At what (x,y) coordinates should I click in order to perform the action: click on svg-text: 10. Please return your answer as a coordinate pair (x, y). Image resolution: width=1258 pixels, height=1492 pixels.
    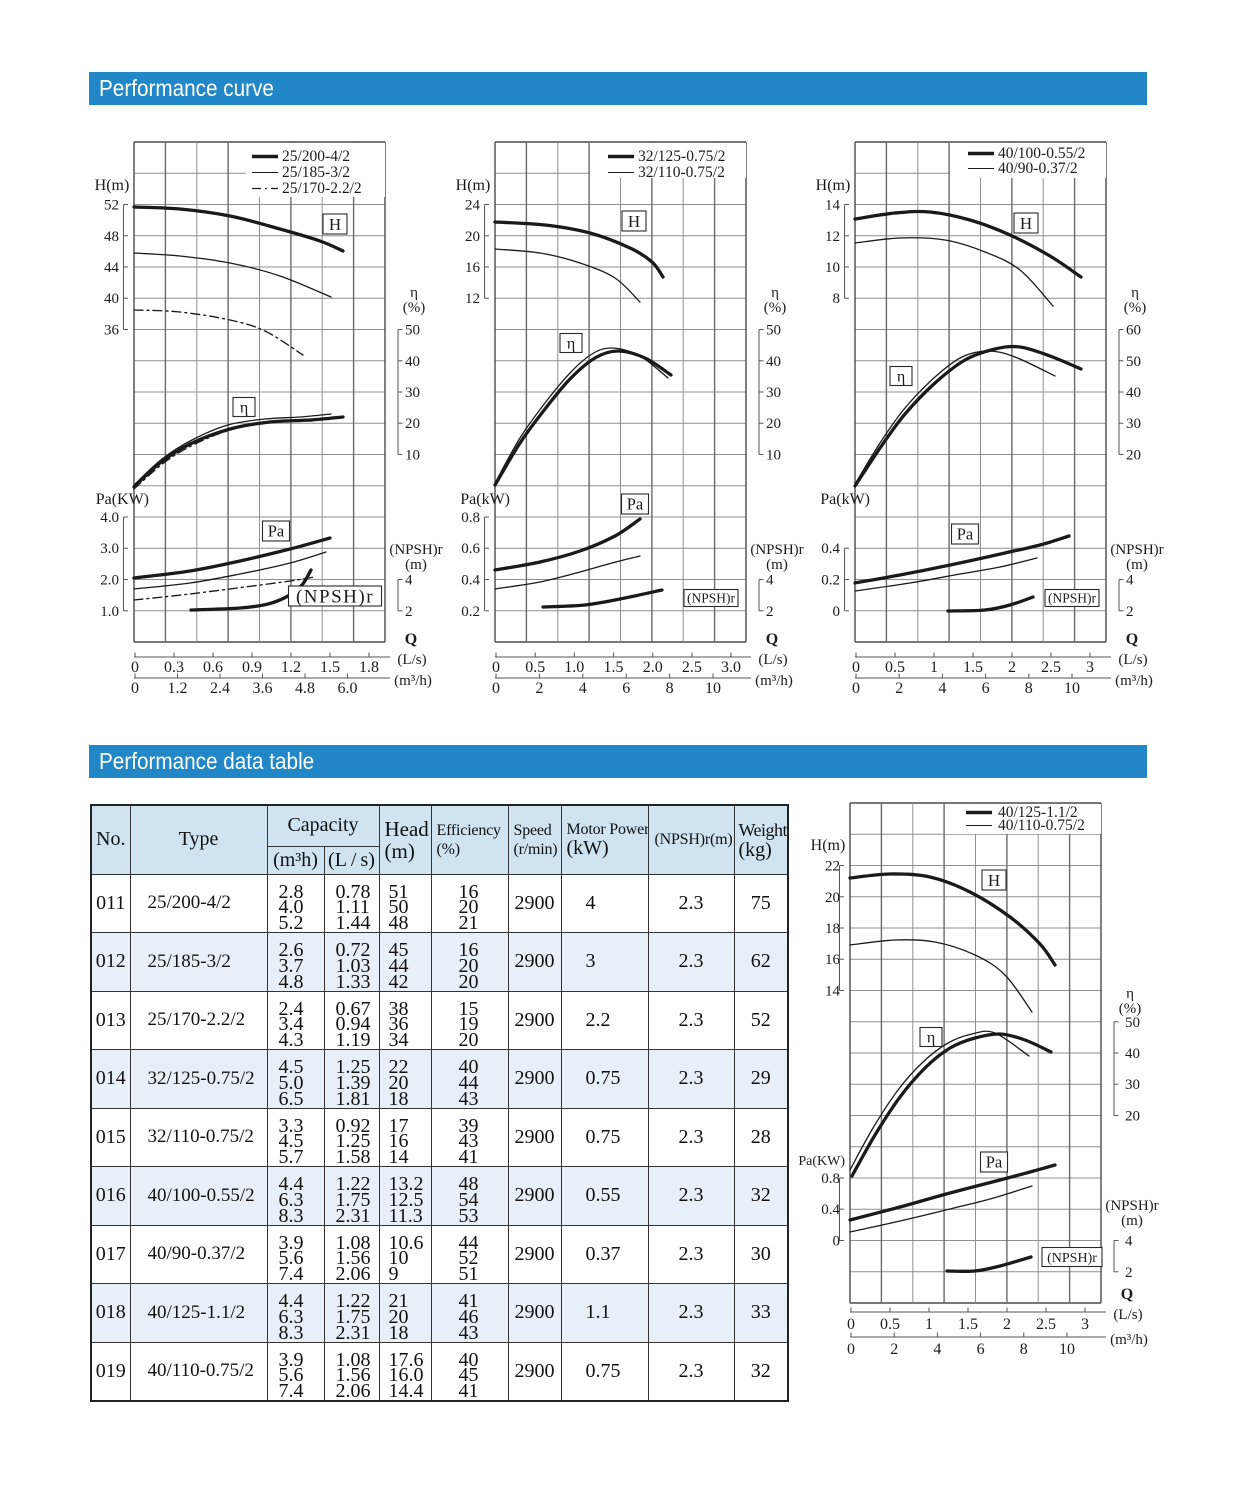
    Looking at the image, I should click on (832, 268).